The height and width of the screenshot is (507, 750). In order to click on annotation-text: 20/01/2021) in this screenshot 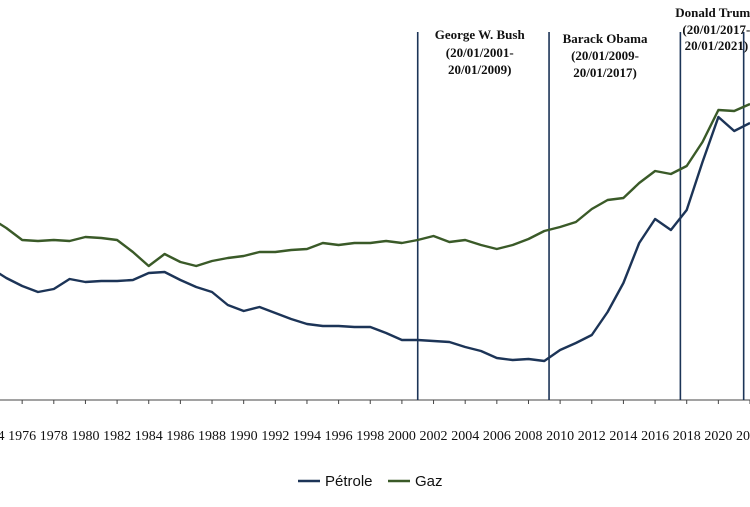, I will do `click(717, 45)`.